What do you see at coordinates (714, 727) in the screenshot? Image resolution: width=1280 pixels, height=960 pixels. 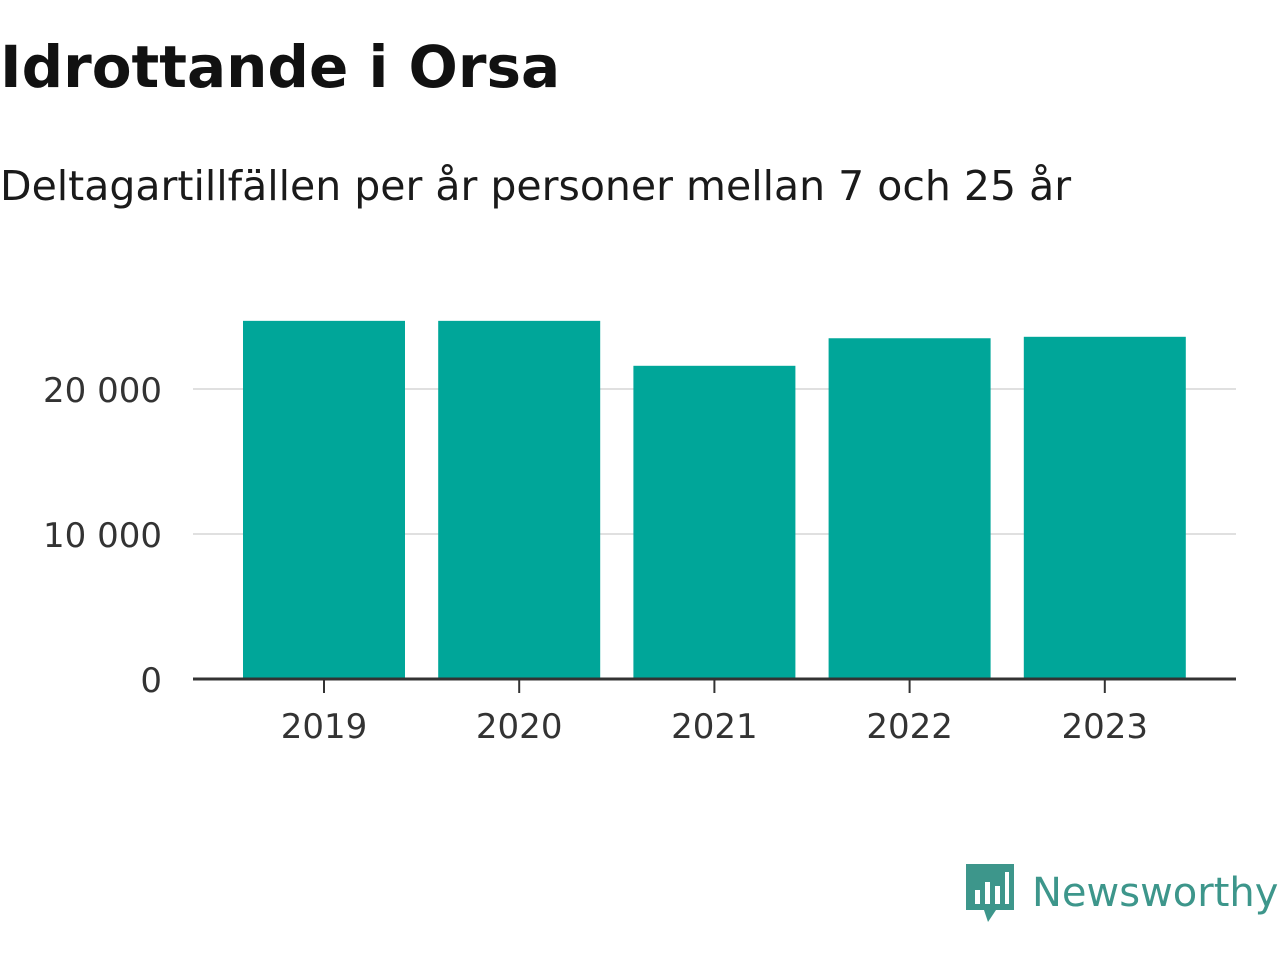 I see `x-tick-label: 2021` at bounding box center [714, 727].